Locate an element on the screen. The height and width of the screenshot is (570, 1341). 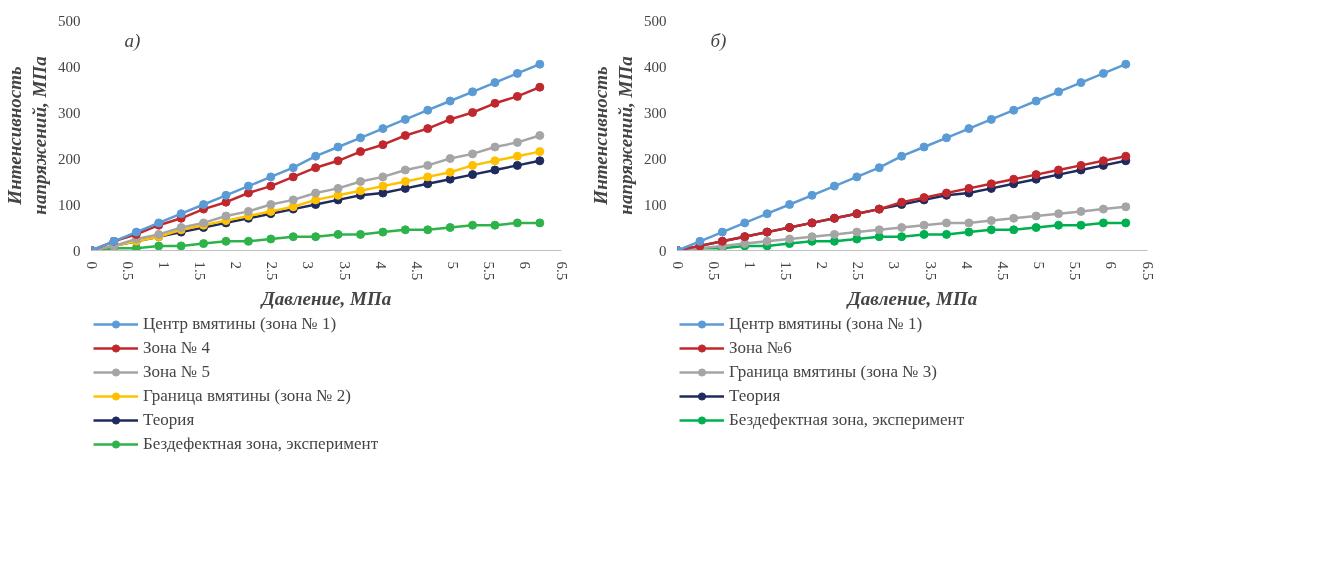
x-tick-label: 4 is located at coordinates (966, 265).